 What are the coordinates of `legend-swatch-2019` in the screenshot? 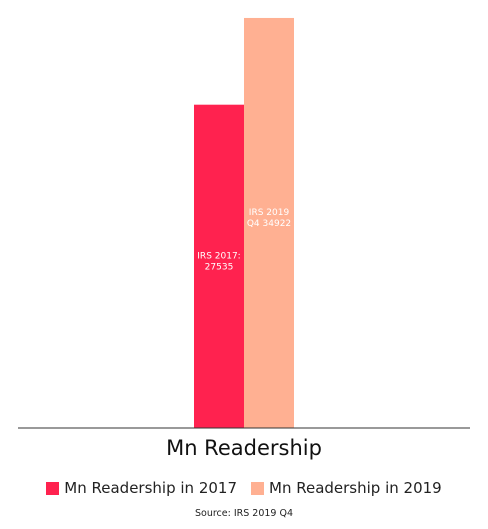 It's located at (257, 488).